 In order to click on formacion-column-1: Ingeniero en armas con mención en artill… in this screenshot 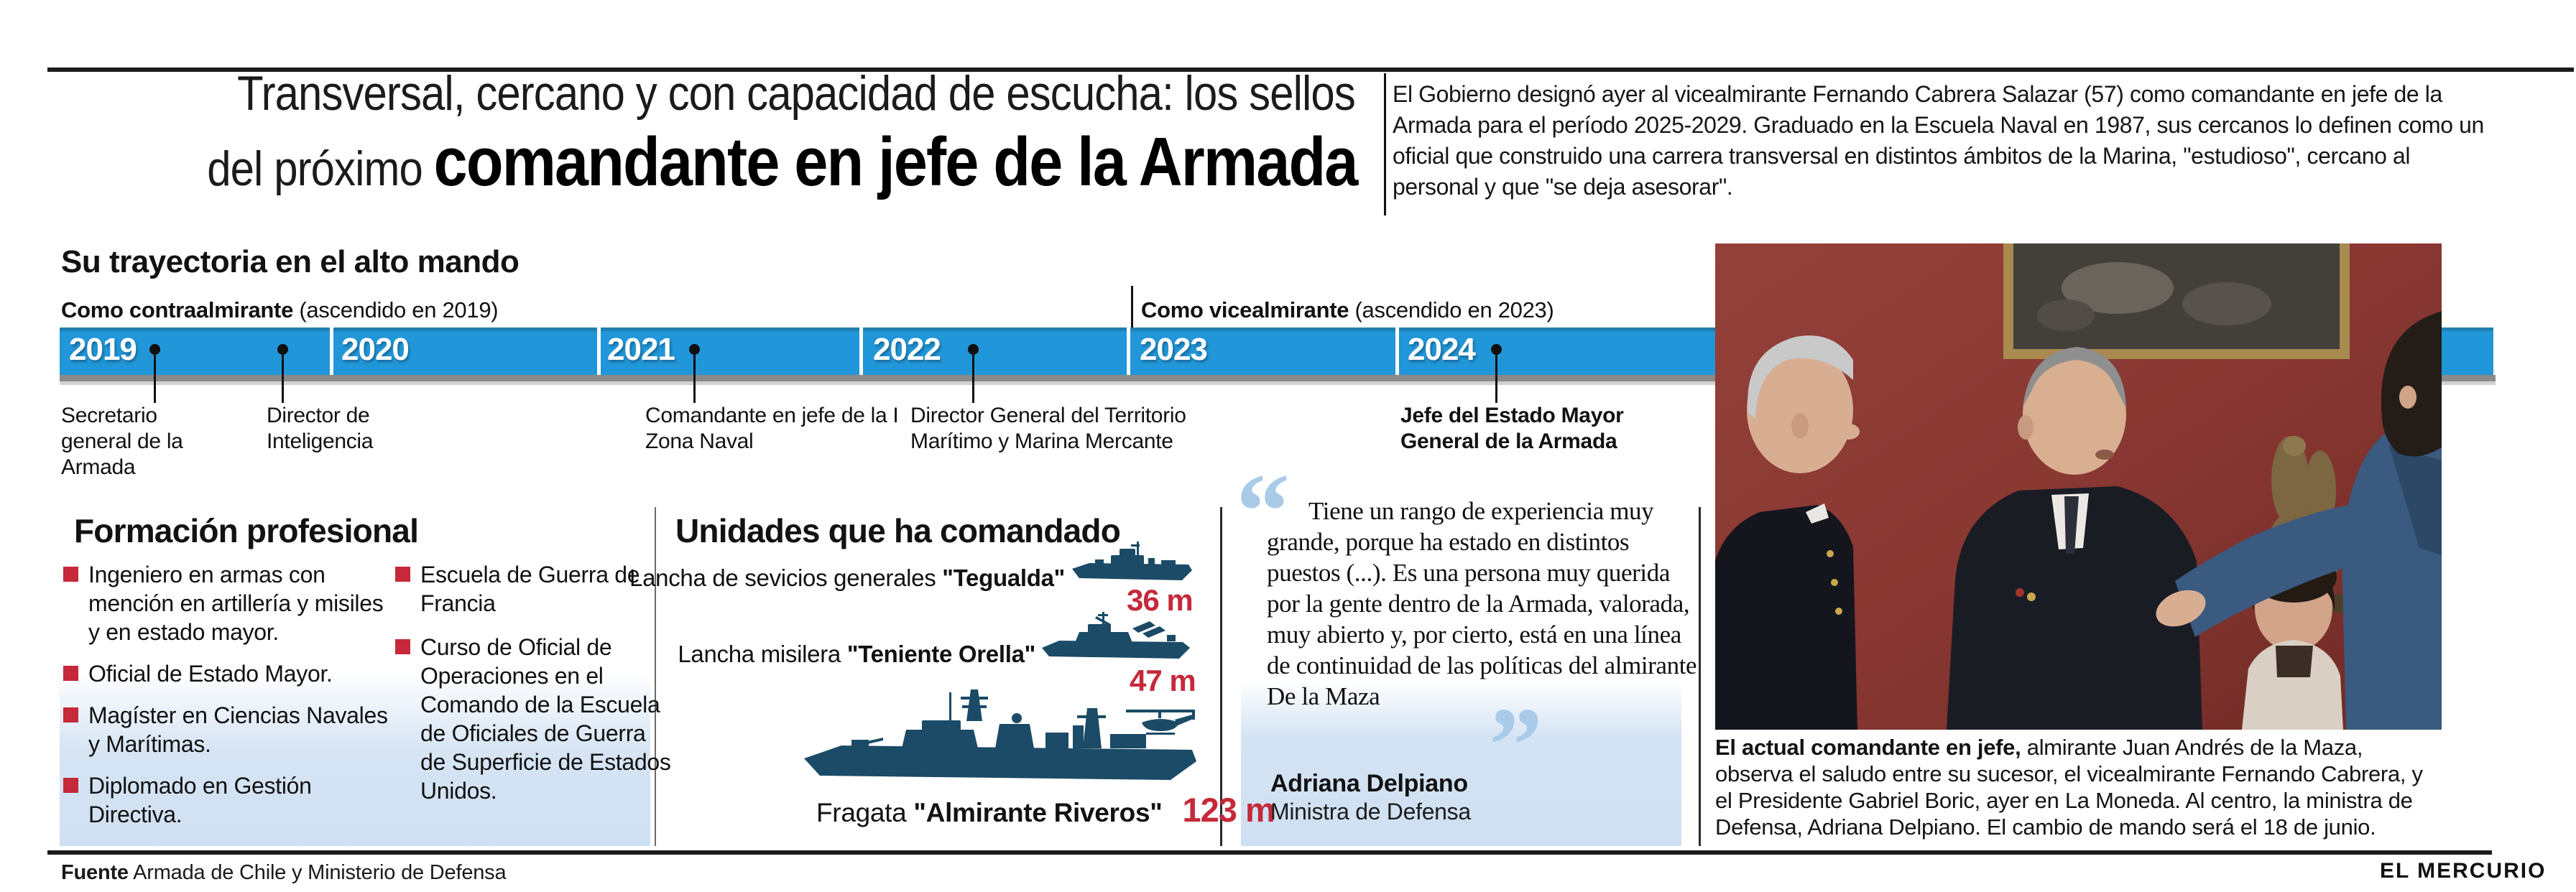, I will do `click(229, 694)`.